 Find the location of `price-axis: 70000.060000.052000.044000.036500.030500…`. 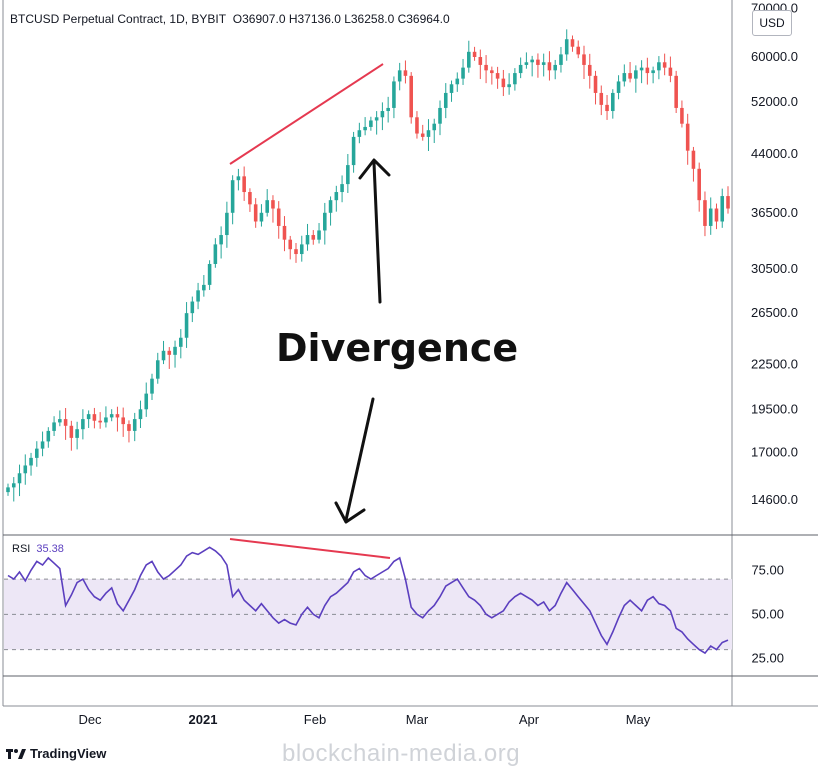

price-axis: 70000.060000.052000.044000.036500.030500… is located at coordinates (764, 353).